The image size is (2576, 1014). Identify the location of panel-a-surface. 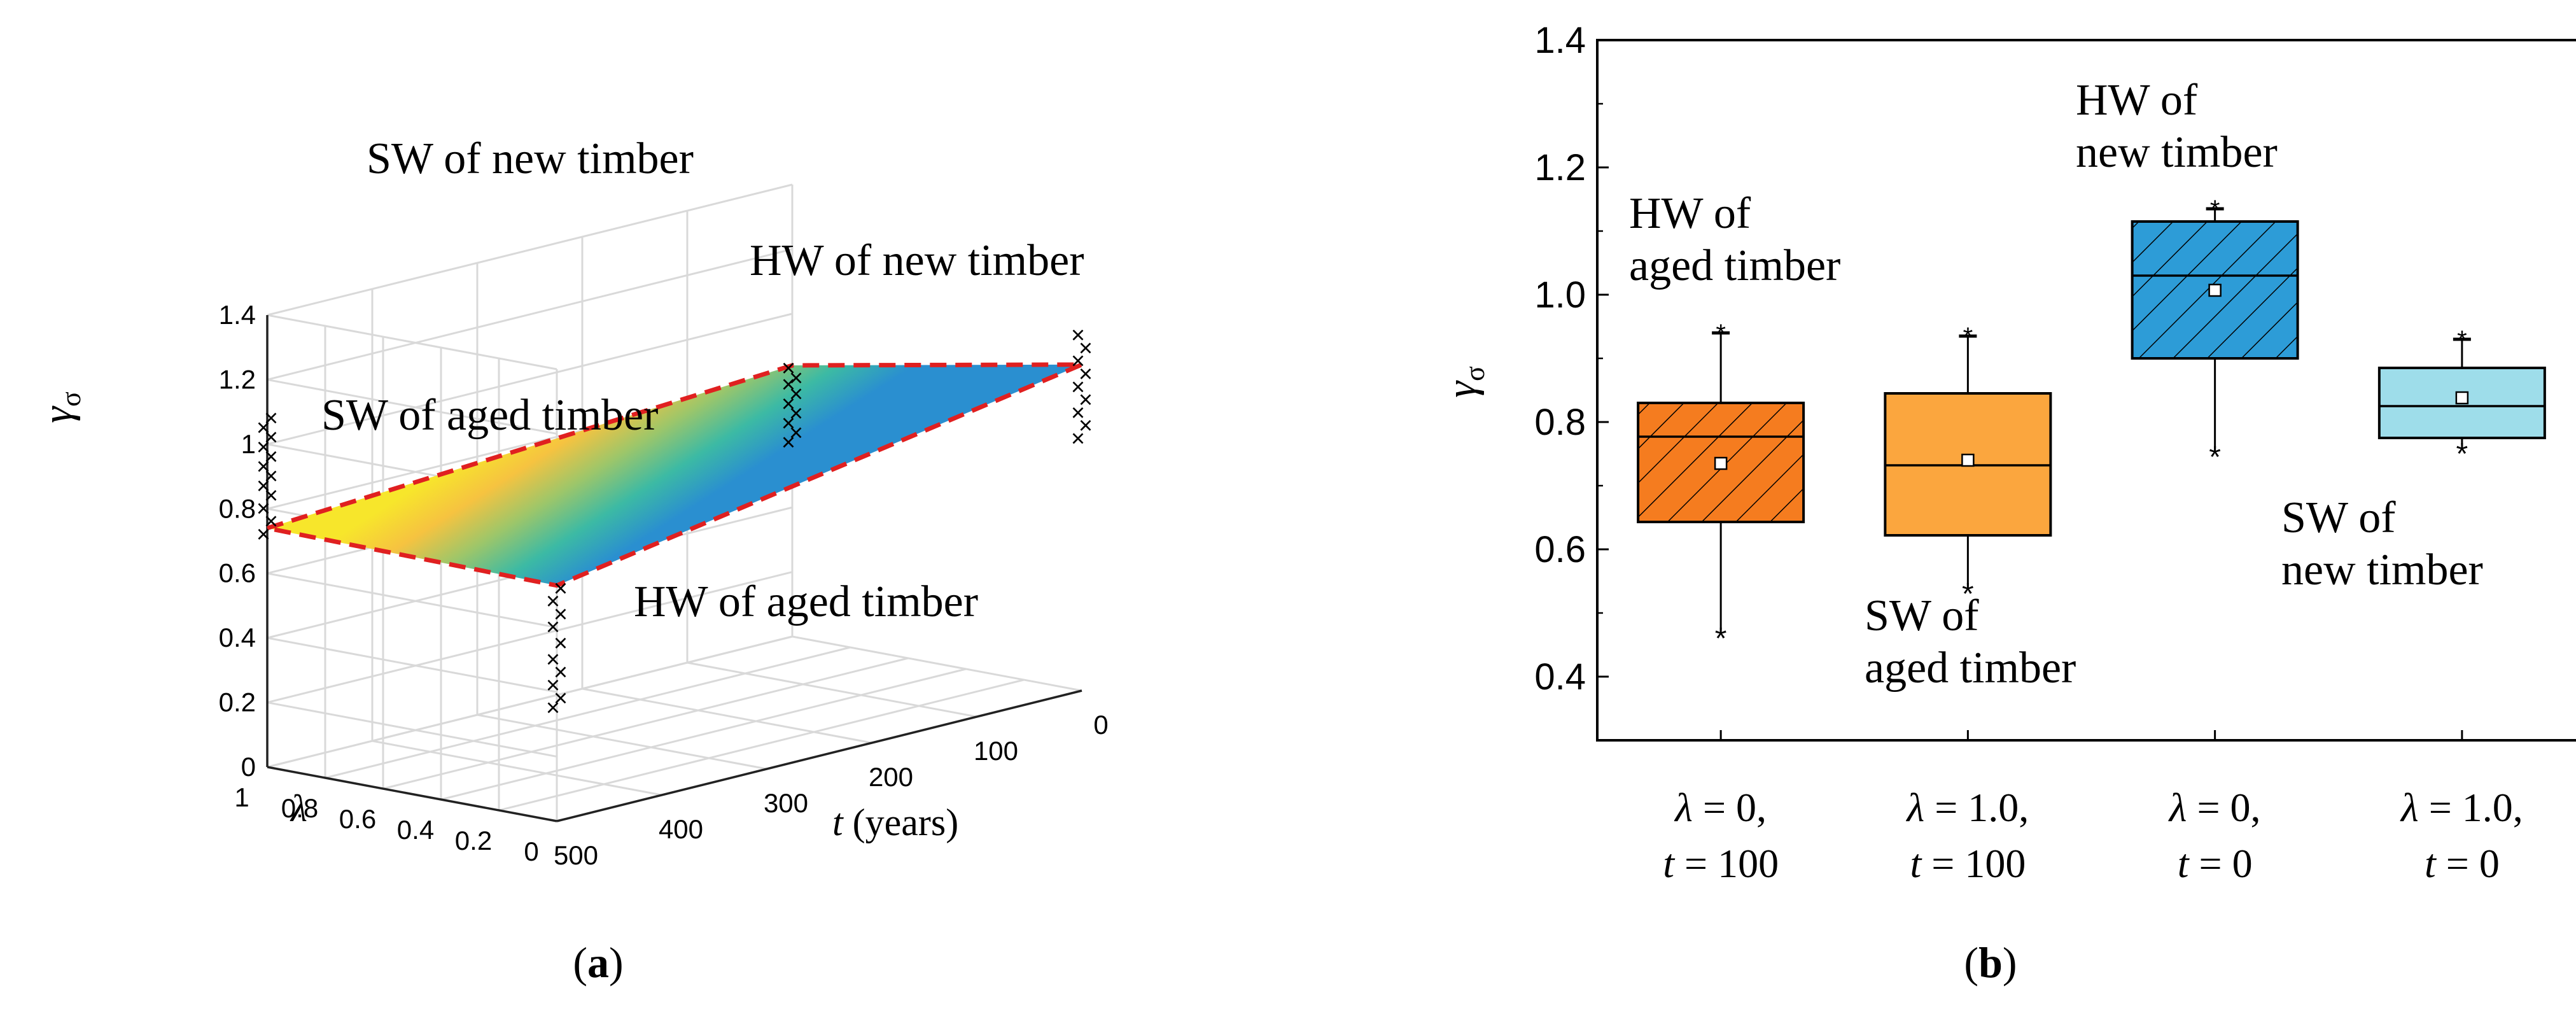
(674, 475).